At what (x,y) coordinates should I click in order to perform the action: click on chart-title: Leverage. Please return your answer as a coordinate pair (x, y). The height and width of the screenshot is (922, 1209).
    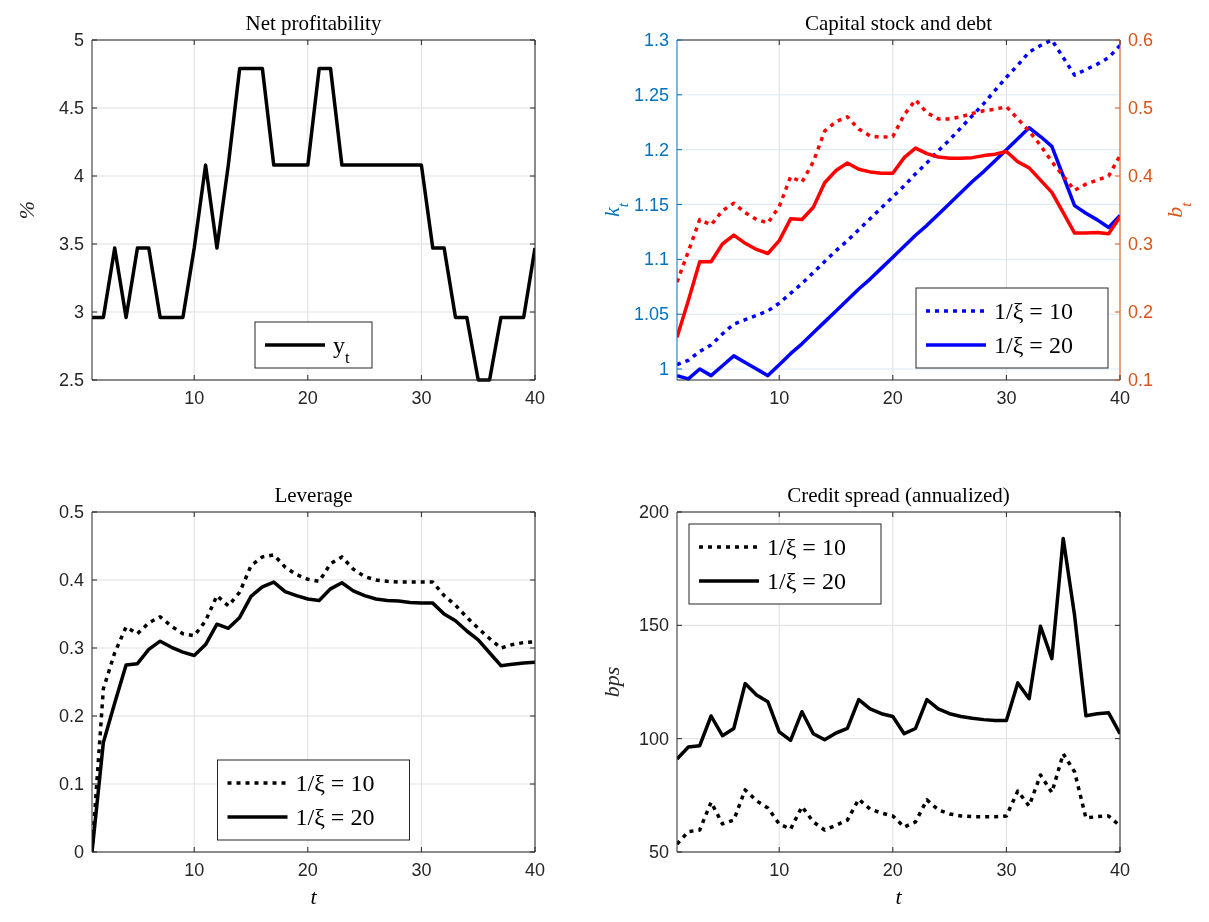
    Looking at the image, I should click on (313, 495).